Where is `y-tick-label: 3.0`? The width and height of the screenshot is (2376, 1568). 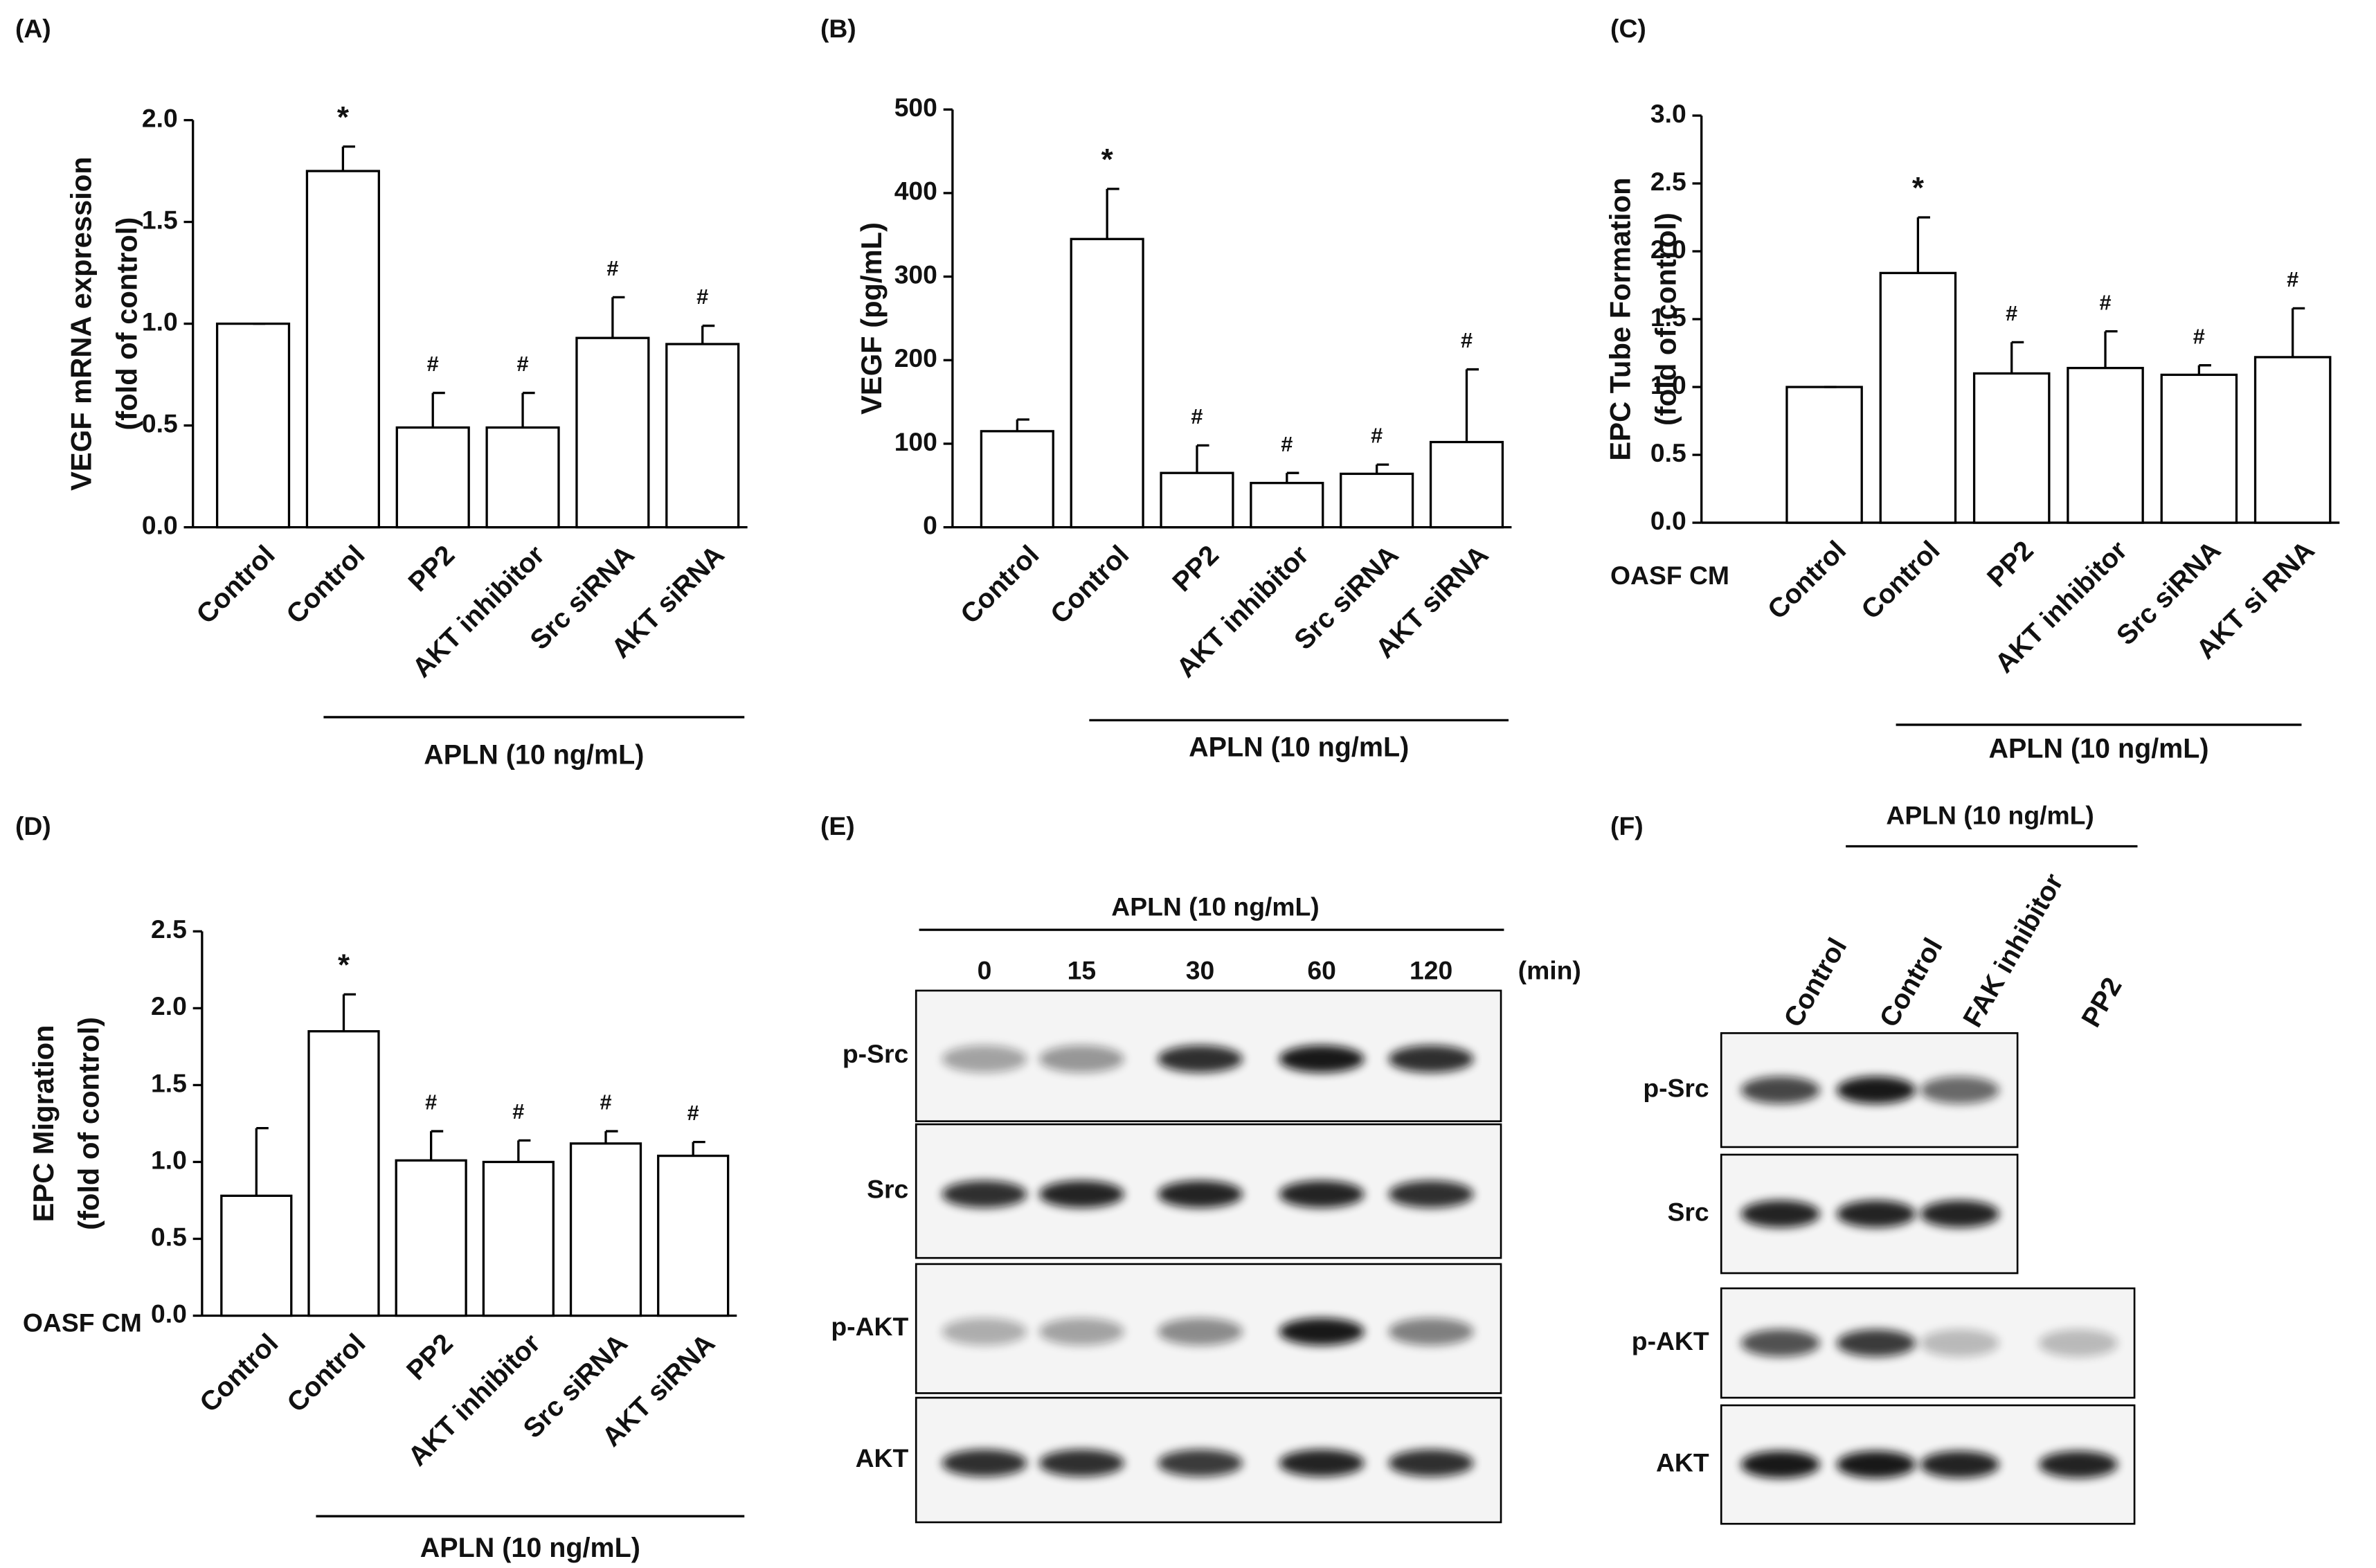
y-tick-label: 3.0 is located at coordinates (1668, 113).